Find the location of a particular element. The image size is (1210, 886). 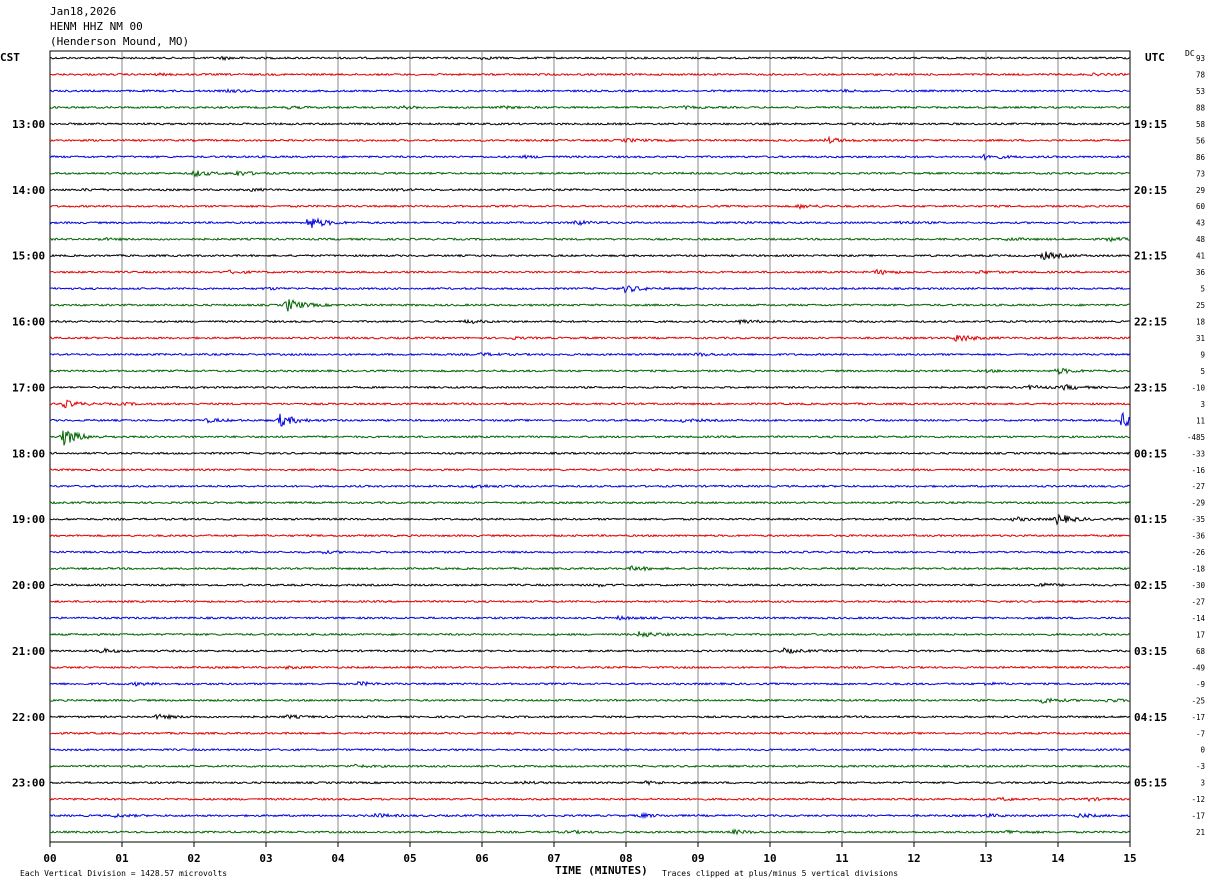

x-tick-label: 05 is located at coordinates (409, 858).